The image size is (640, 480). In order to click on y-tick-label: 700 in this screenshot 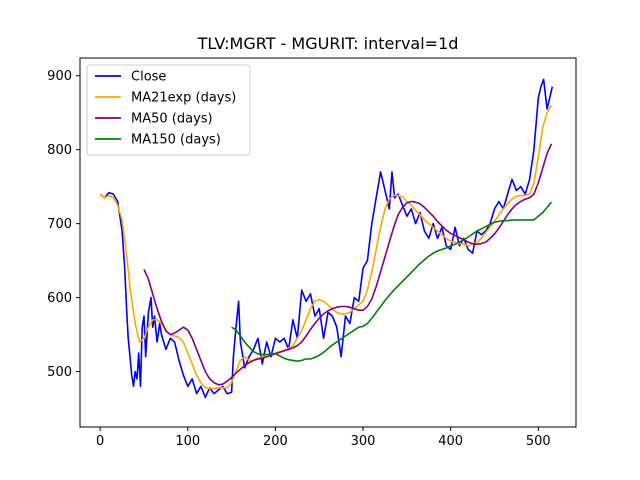, I will do `click(59, 224)`.